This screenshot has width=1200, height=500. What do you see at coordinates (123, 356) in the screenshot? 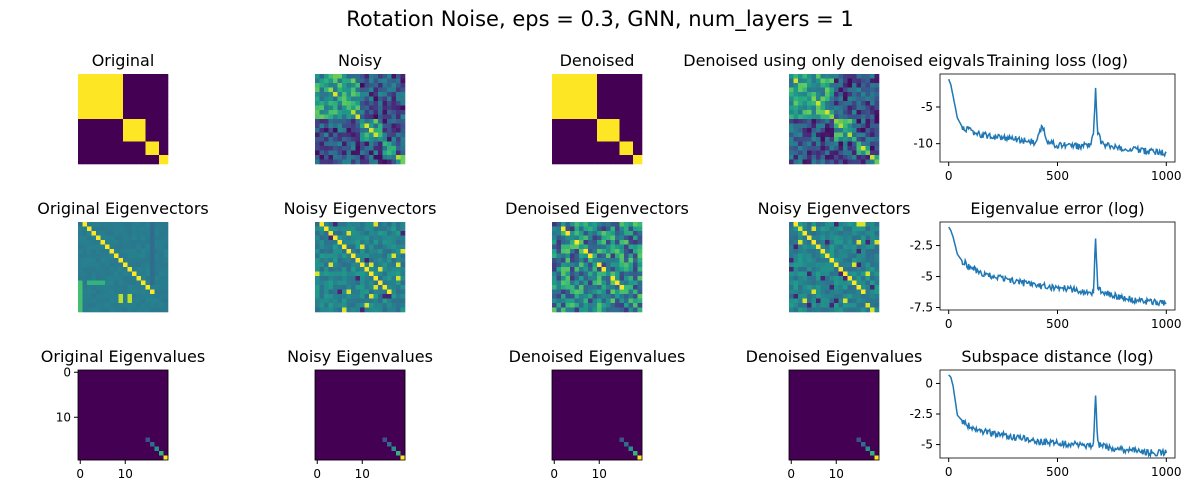
I see `subplot-title: Original Eigenvalues` at bounding box center [123, 356].